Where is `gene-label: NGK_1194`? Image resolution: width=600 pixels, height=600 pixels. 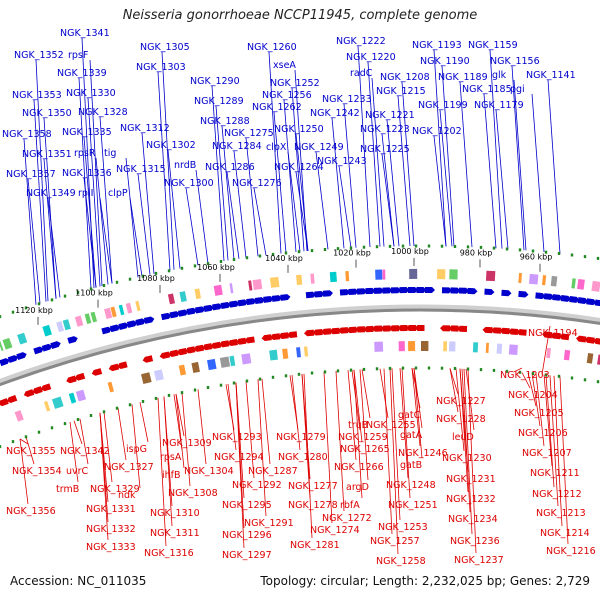
gene-label: NGK_1194 is located at coordinates (553, 333).